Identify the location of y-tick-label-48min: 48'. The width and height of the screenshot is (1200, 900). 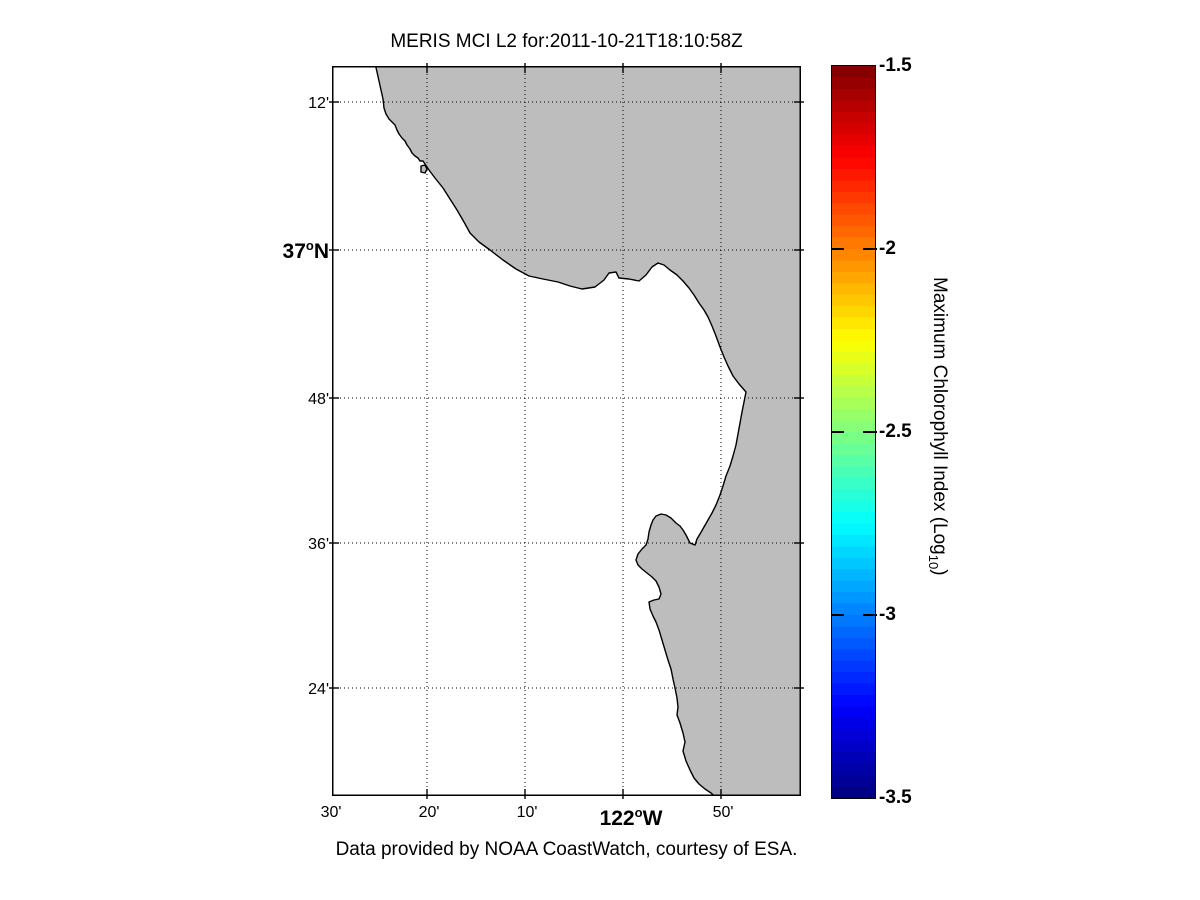
(318, 399).